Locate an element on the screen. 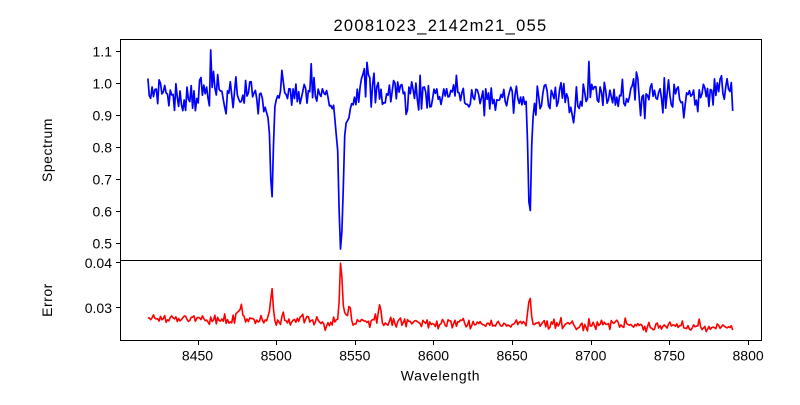  svg-text: 8650 is located at coordinates (512, 356).